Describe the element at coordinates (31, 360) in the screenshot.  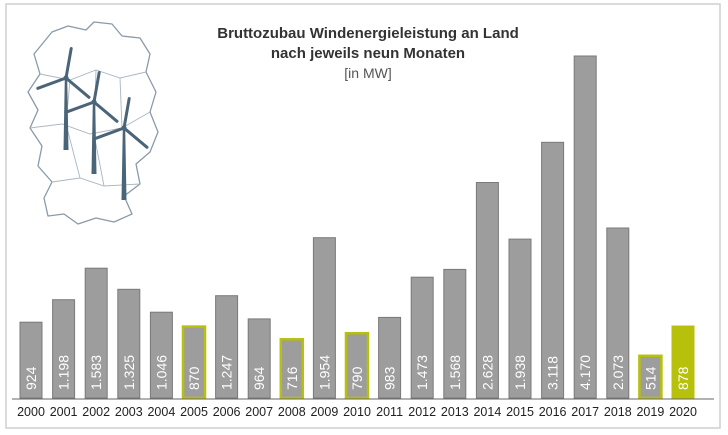
I see `bar-2000` at that location.